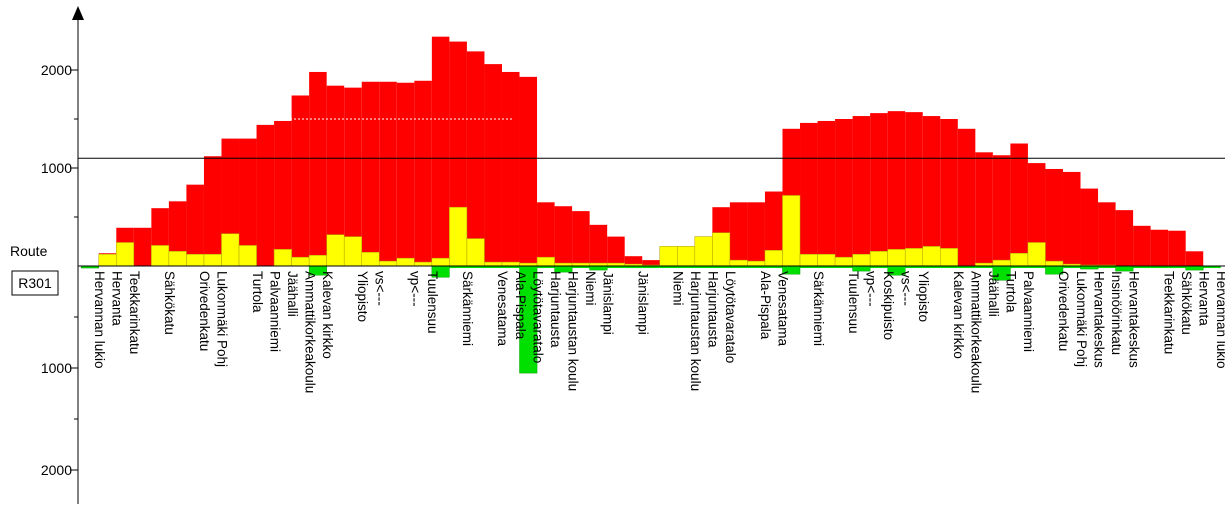  Describe the element at coordinates (56, 168) in the screenshot. I see `y-tick-label: 1000` at that location.